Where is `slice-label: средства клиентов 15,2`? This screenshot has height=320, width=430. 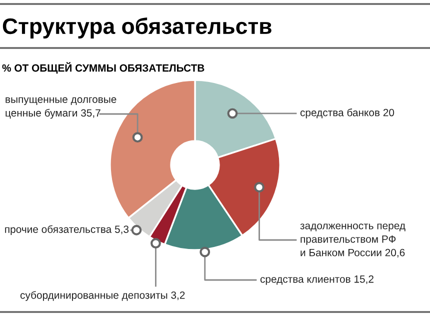 slice-label: средства клиентов 15,2 is located at coordinates (317, 280).